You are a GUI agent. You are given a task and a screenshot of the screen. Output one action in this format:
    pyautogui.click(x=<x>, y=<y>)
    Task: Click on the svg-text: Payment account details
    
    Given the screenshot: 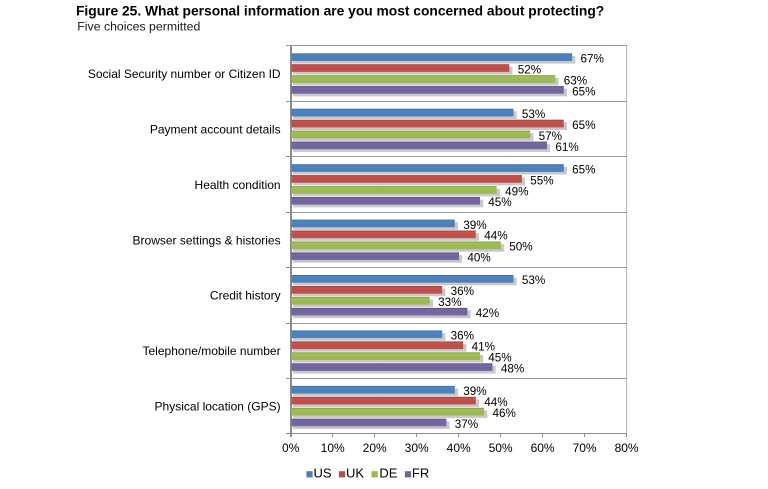 What is the action you would take?
    pyautogui.click(x=215, y=129)
    